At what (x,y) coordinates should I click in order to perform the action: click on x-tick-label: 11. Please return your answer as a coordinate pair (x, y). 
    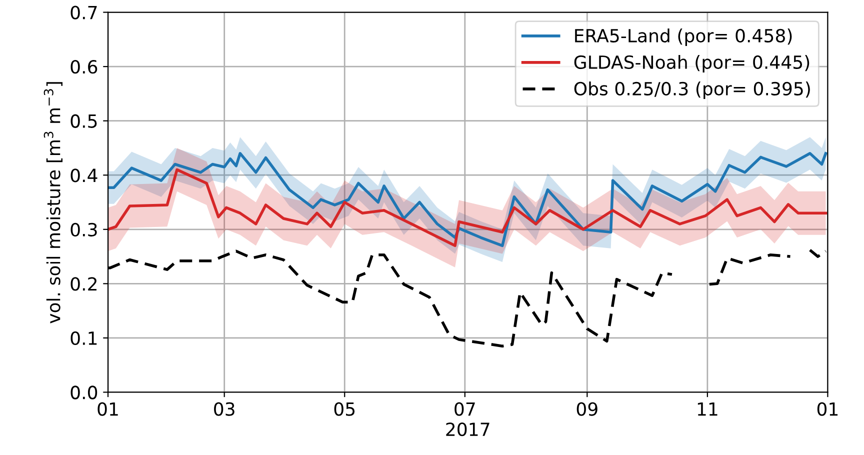
    Looking at the image, I should click on (708, 409).